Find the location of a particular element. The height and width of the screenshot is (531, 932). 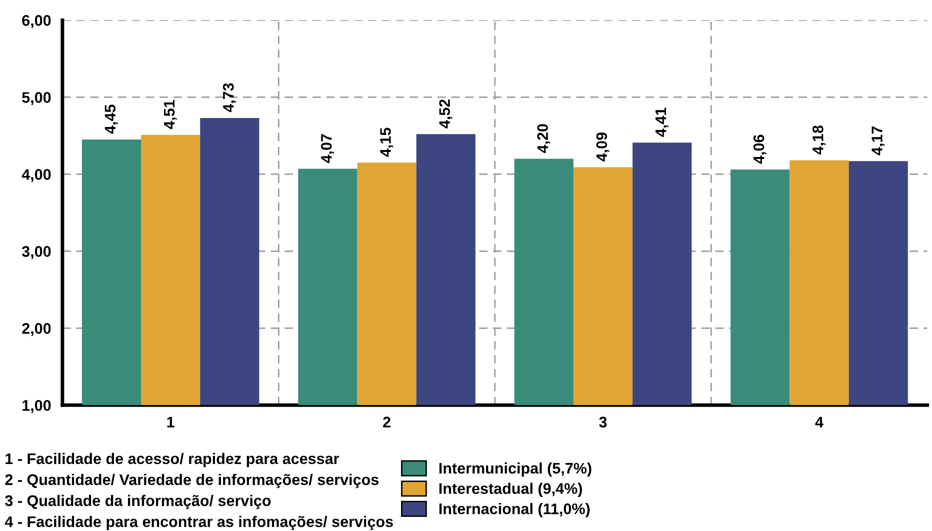

data-label: 4,45 is located at coordinates (111, 119).